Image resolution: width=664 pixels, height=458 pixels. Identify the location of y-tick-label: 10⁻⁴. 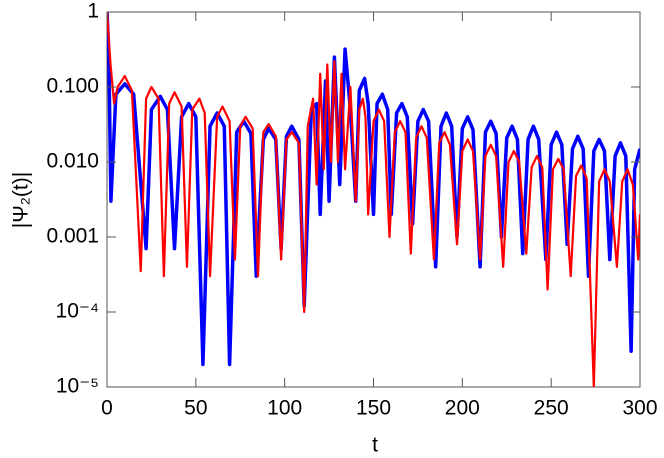
(77, 311).